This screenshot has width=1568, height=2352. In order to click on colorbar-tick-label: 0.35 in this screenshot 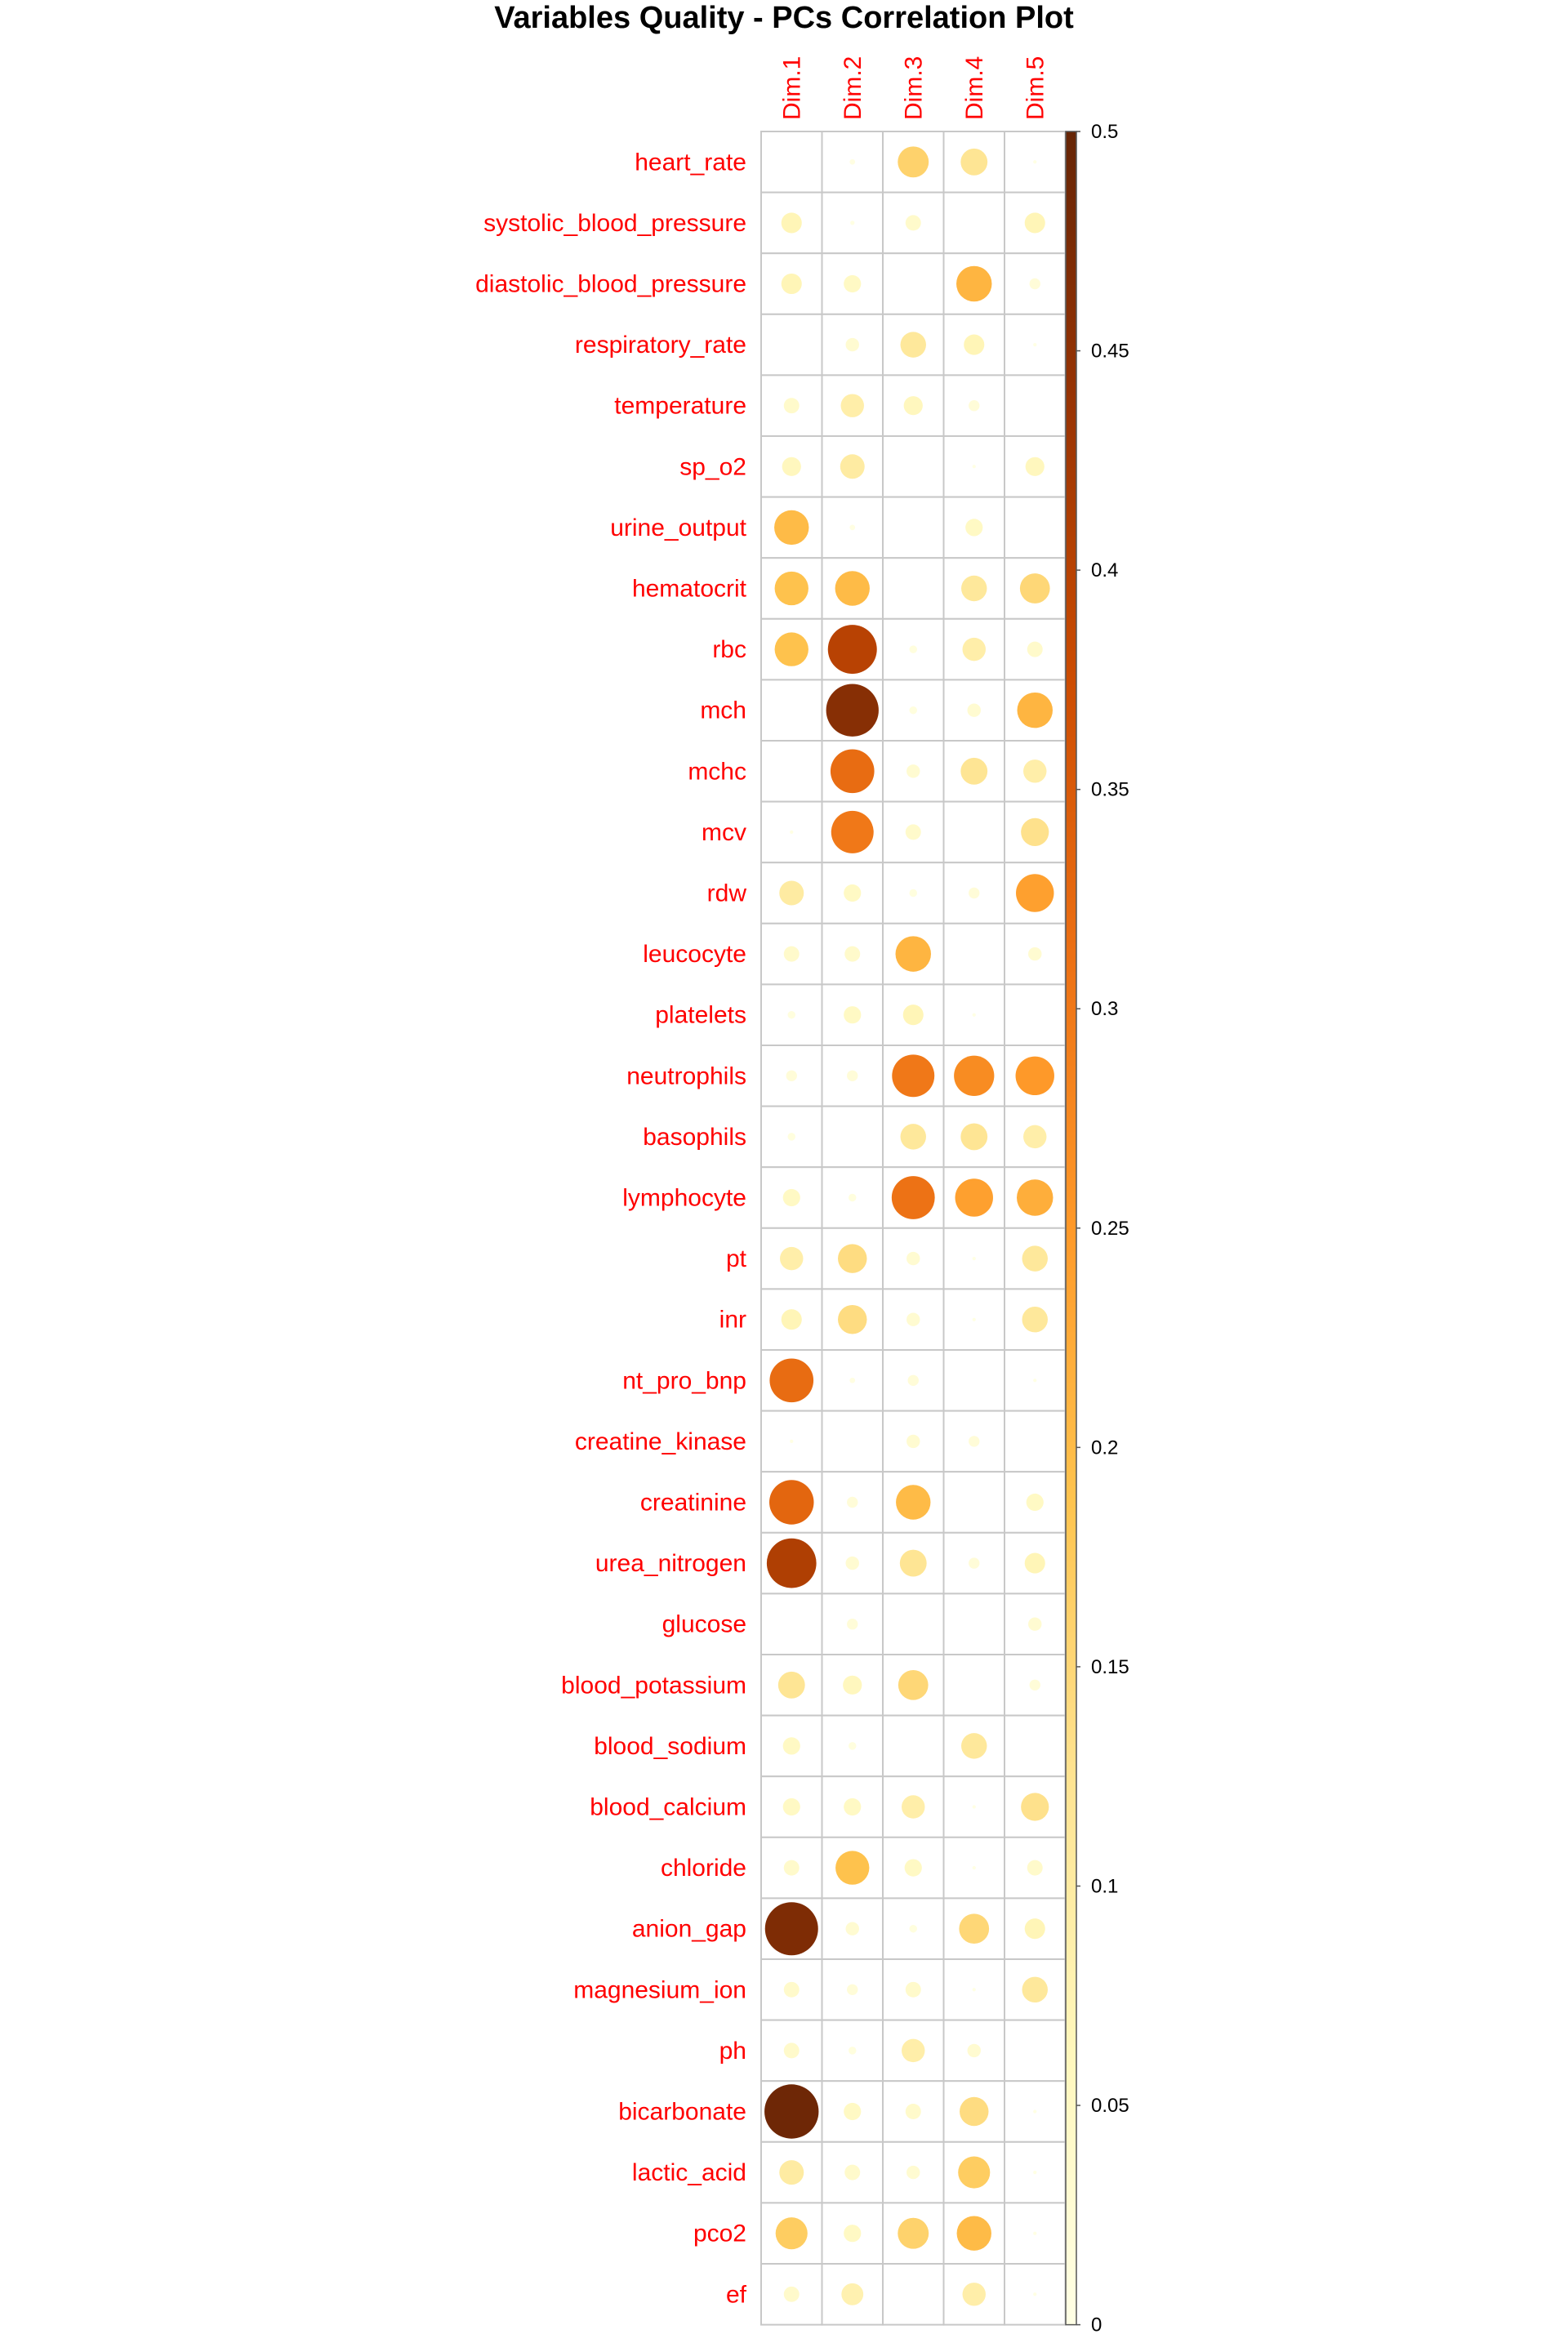, I will do `click(1110, 790)`.